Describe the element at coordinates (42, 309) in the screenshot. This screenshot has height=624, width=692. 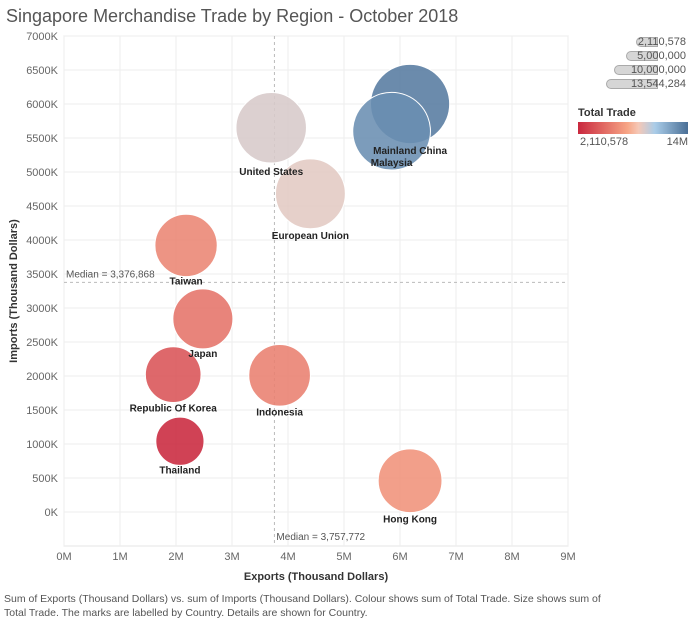
I see `y-tick-label: 3000K` at that location.